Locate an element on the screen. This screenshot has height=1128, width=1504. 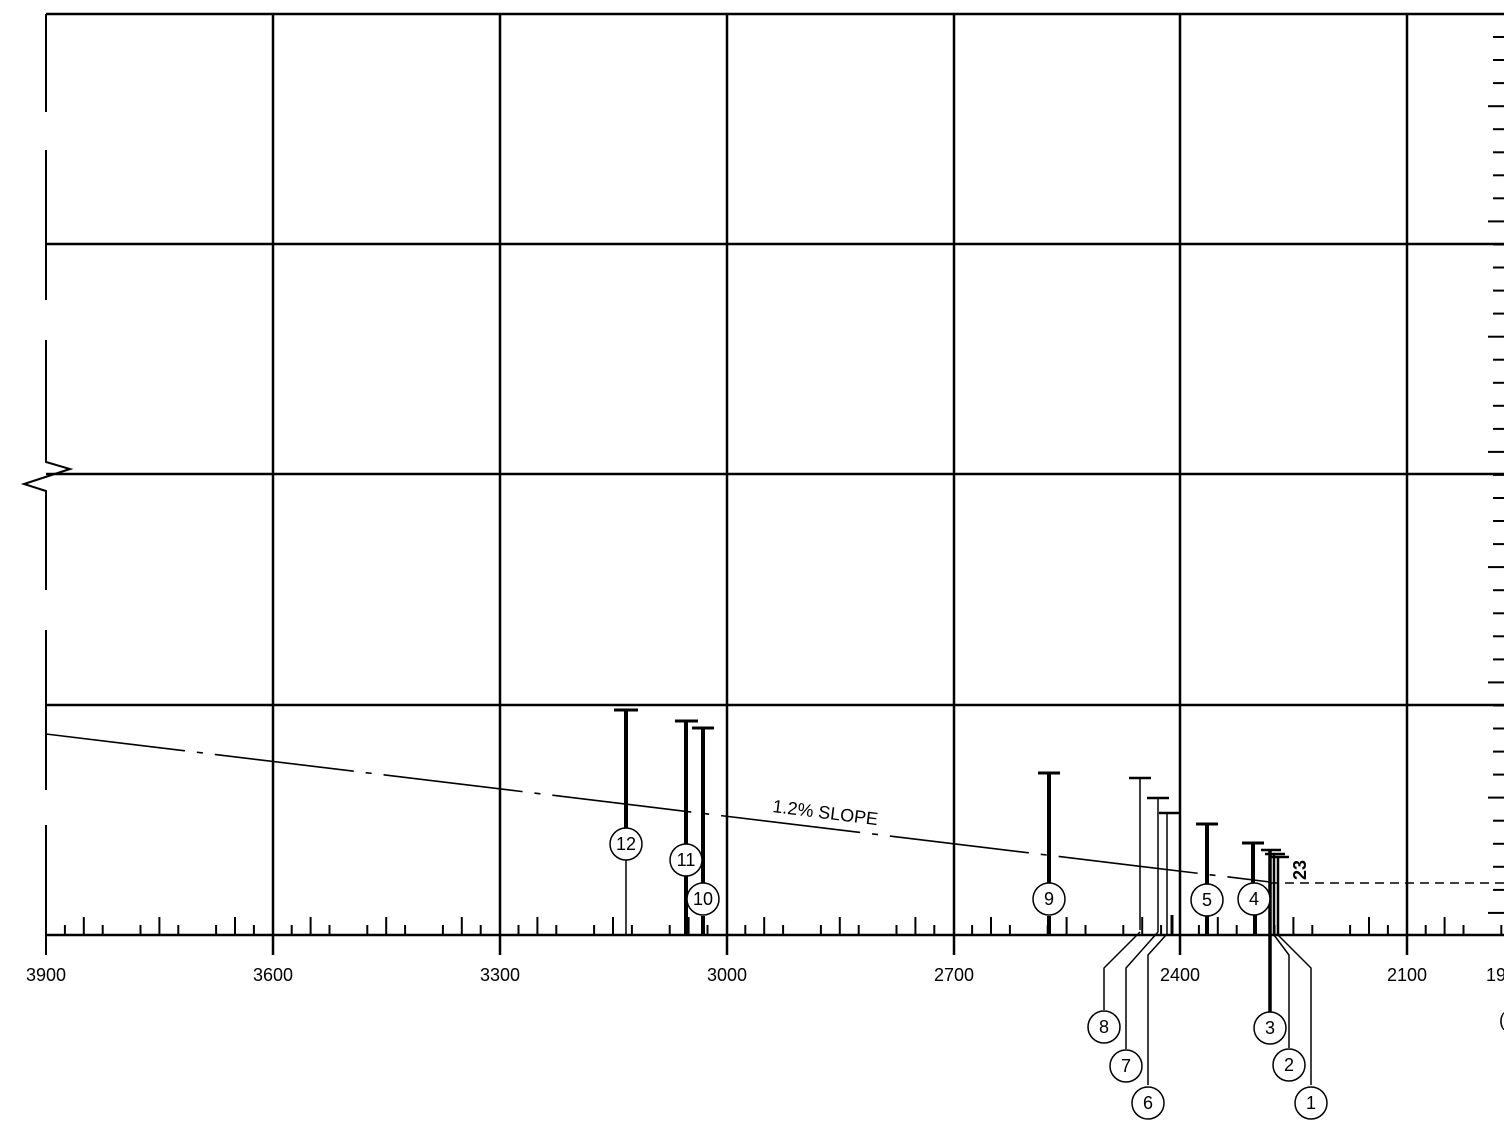
marker-5-label: 5 is located at coordinates (1207, 900).